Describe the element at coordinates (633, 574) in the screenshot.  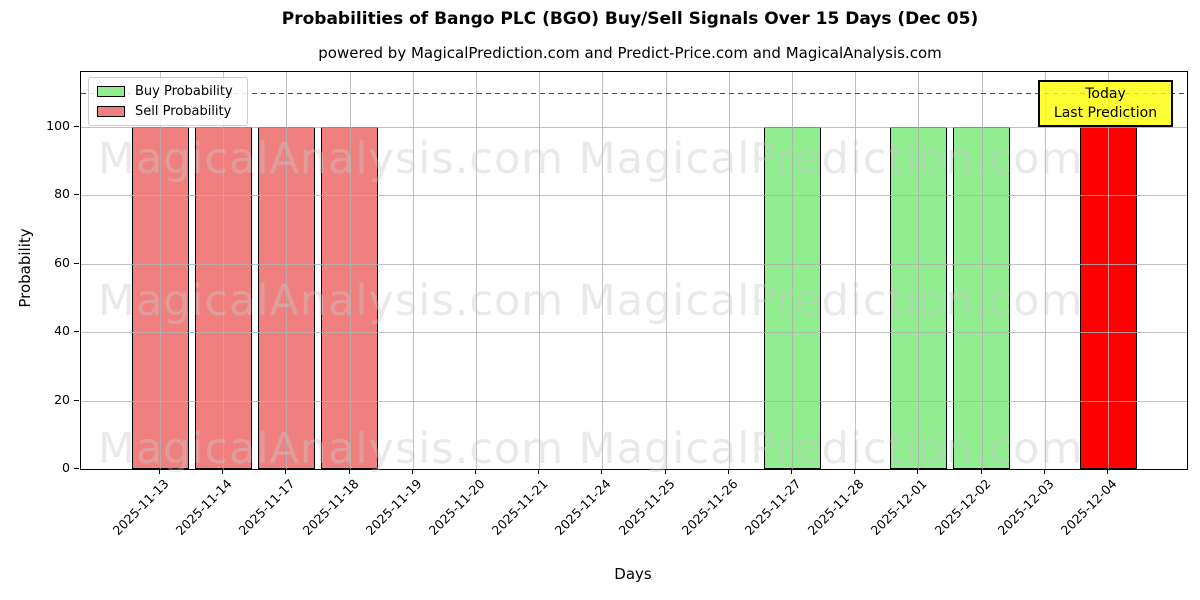
I see `x-axis-label: Days` at that location.